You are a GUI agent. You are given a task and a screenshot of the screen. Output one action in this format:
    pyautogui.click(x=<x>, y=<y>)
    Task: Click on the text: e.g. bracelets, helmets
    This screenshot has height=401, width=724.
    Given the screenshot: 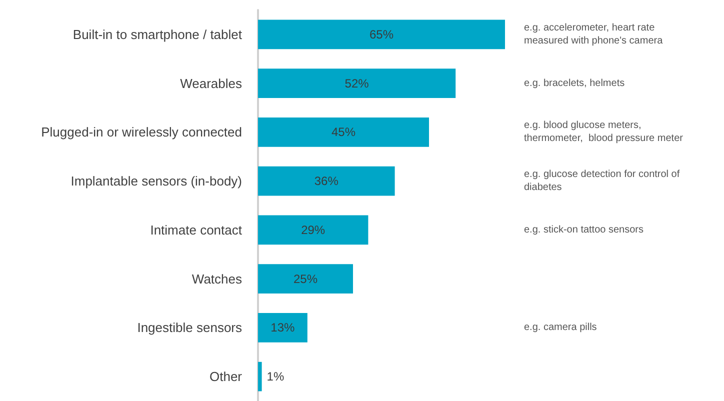 What is the action you would take?
    pyautogui.click(x=574, y=83)
    